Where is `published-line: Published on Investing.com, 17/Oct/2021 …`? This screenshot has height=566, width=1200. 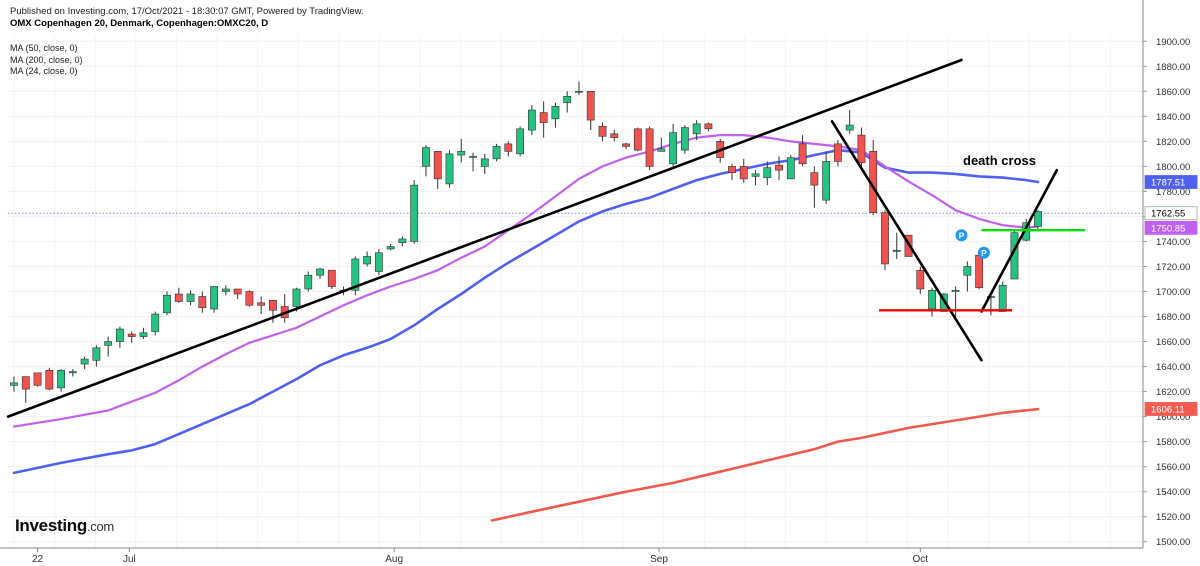
published-line: Published on Investing.com, 17/Oct/2021 … is located at coordinates (187, 11).